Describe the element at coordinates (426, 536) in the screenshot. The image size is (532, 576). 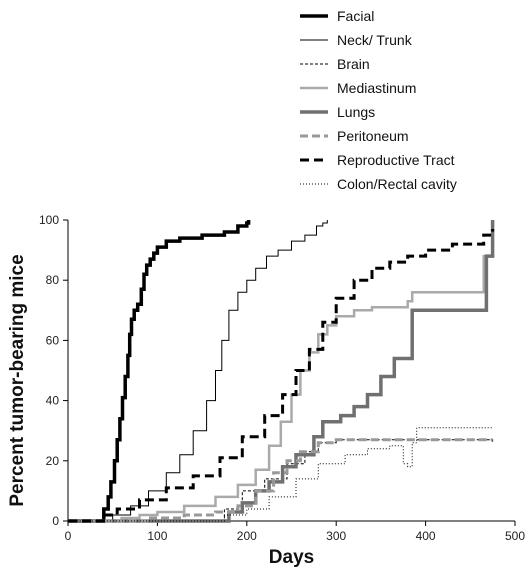
I see `x-tick-label: 400` at that location.